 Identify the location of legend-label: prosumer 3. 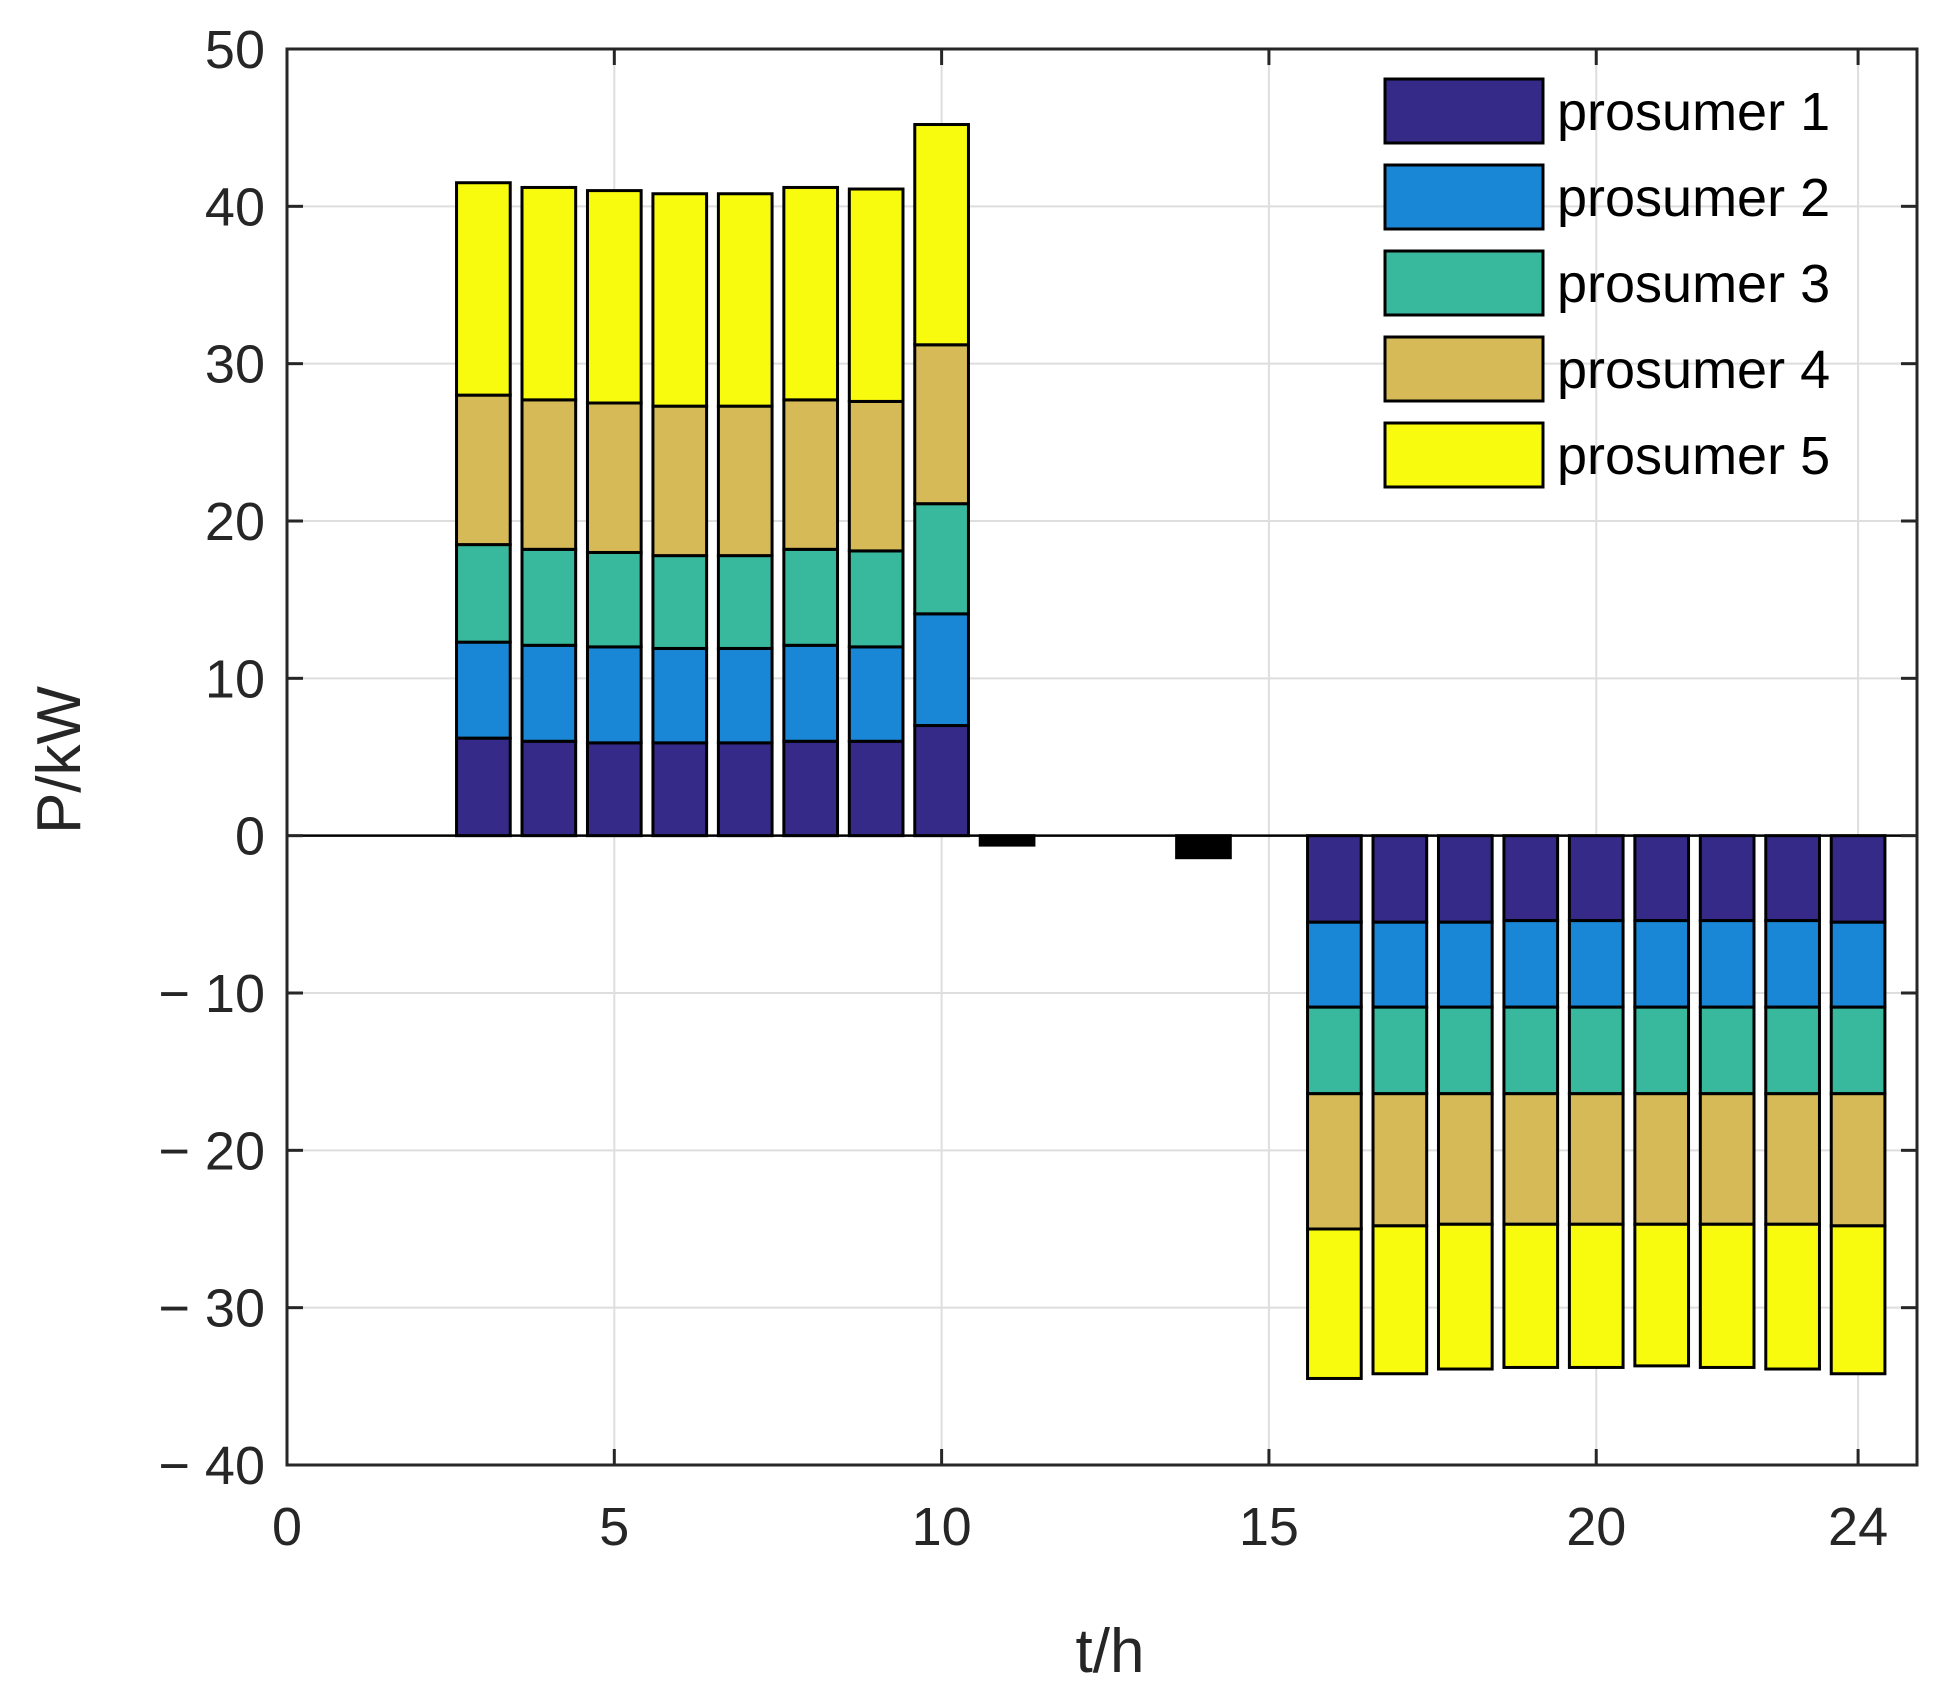
(1693, 284).